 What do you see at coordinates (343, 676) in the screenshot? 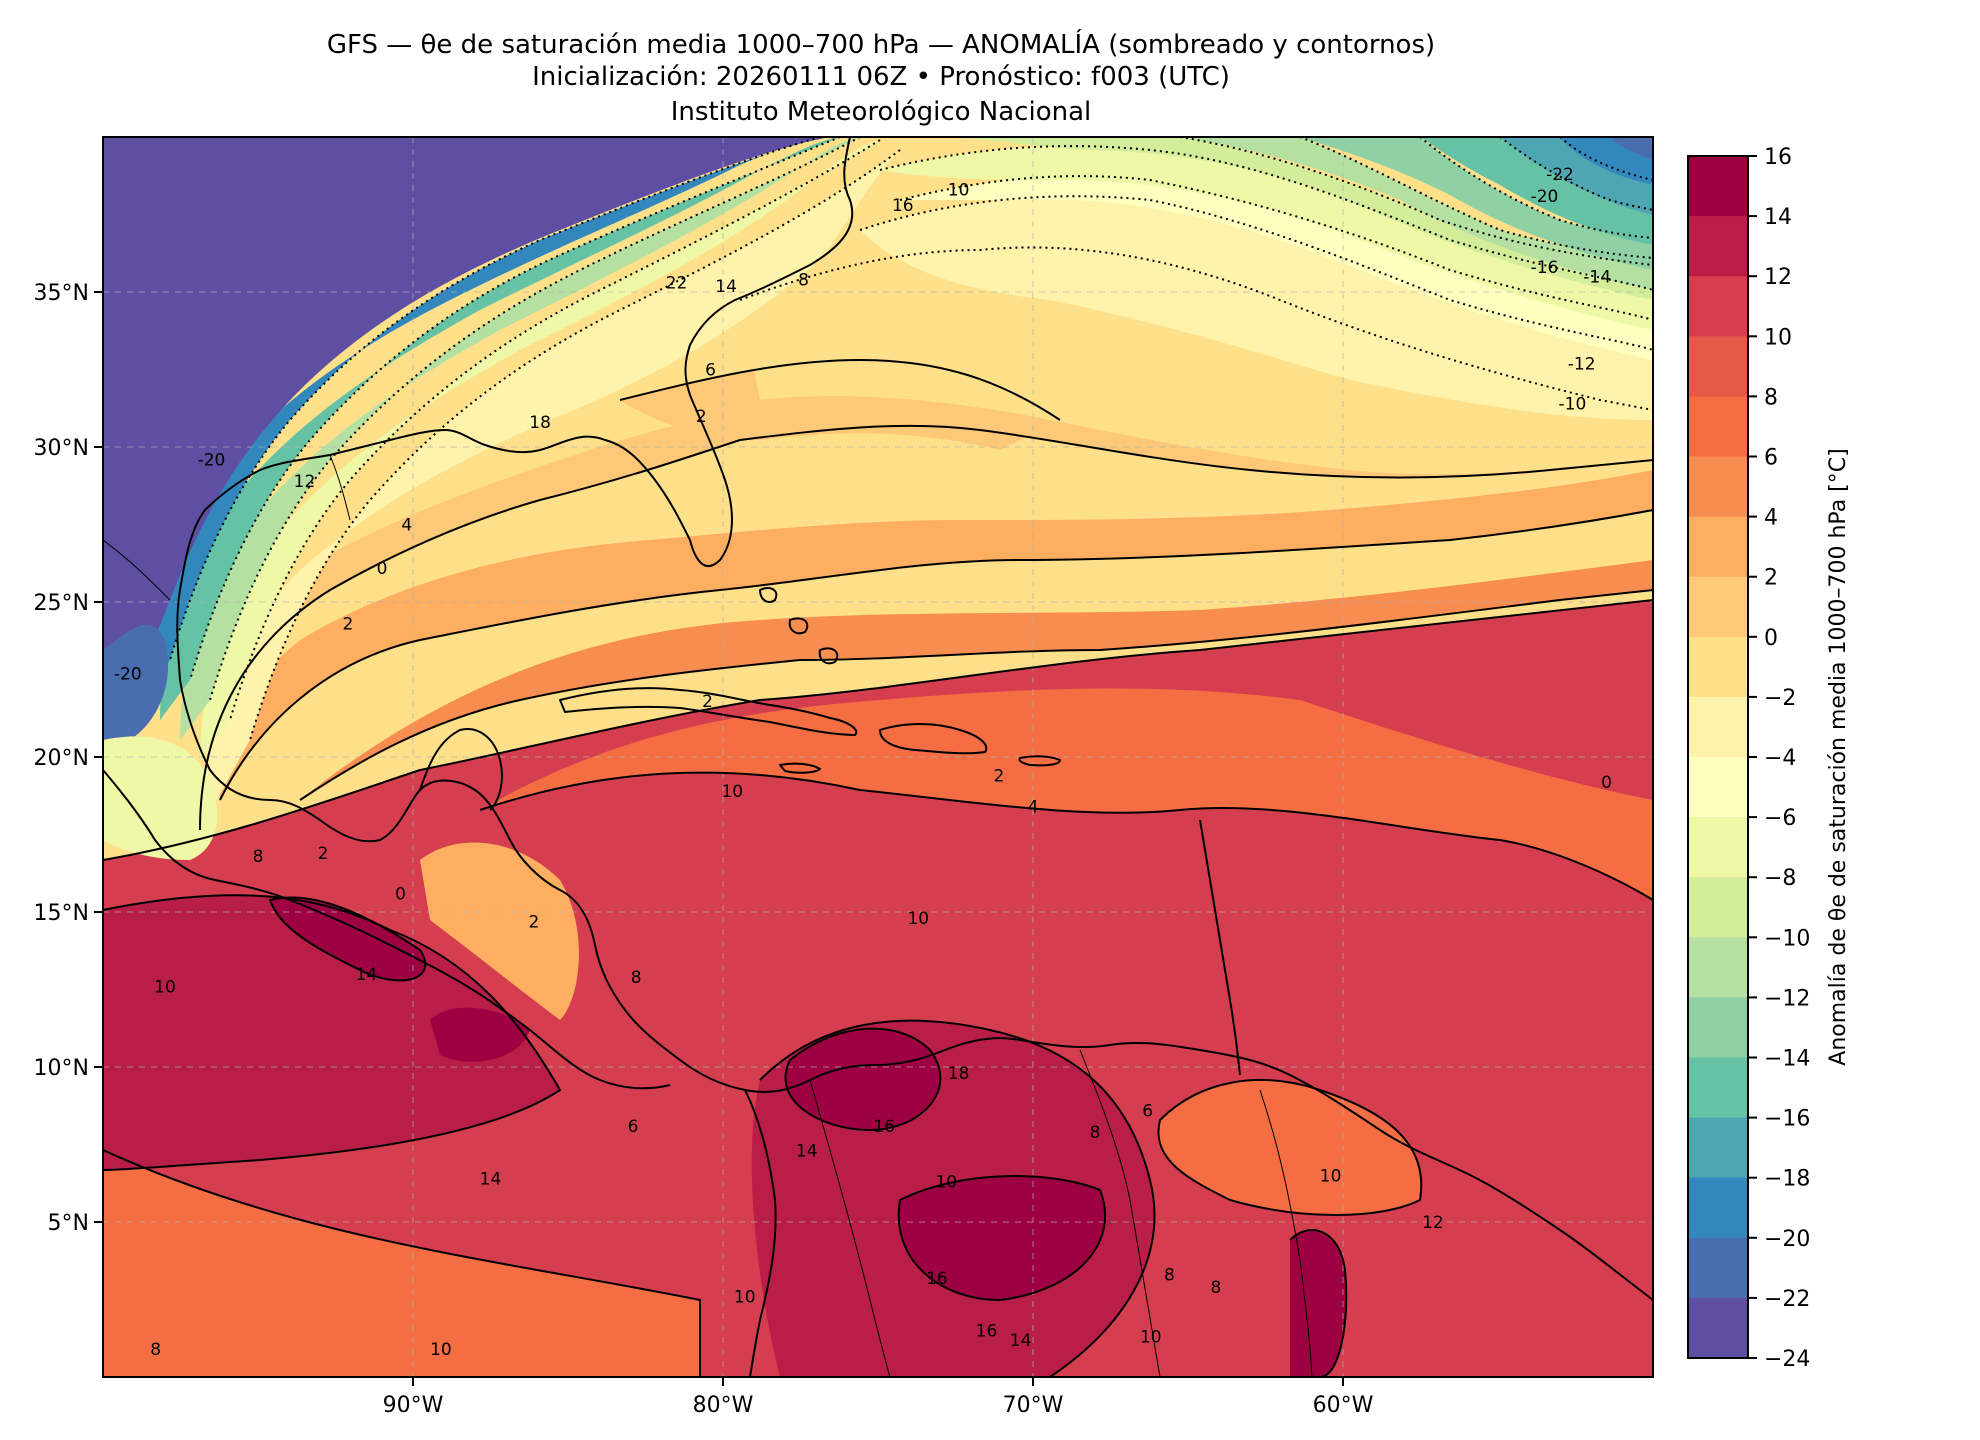
I see `coast-mexico-gulf` at bounding box center [343, 676].